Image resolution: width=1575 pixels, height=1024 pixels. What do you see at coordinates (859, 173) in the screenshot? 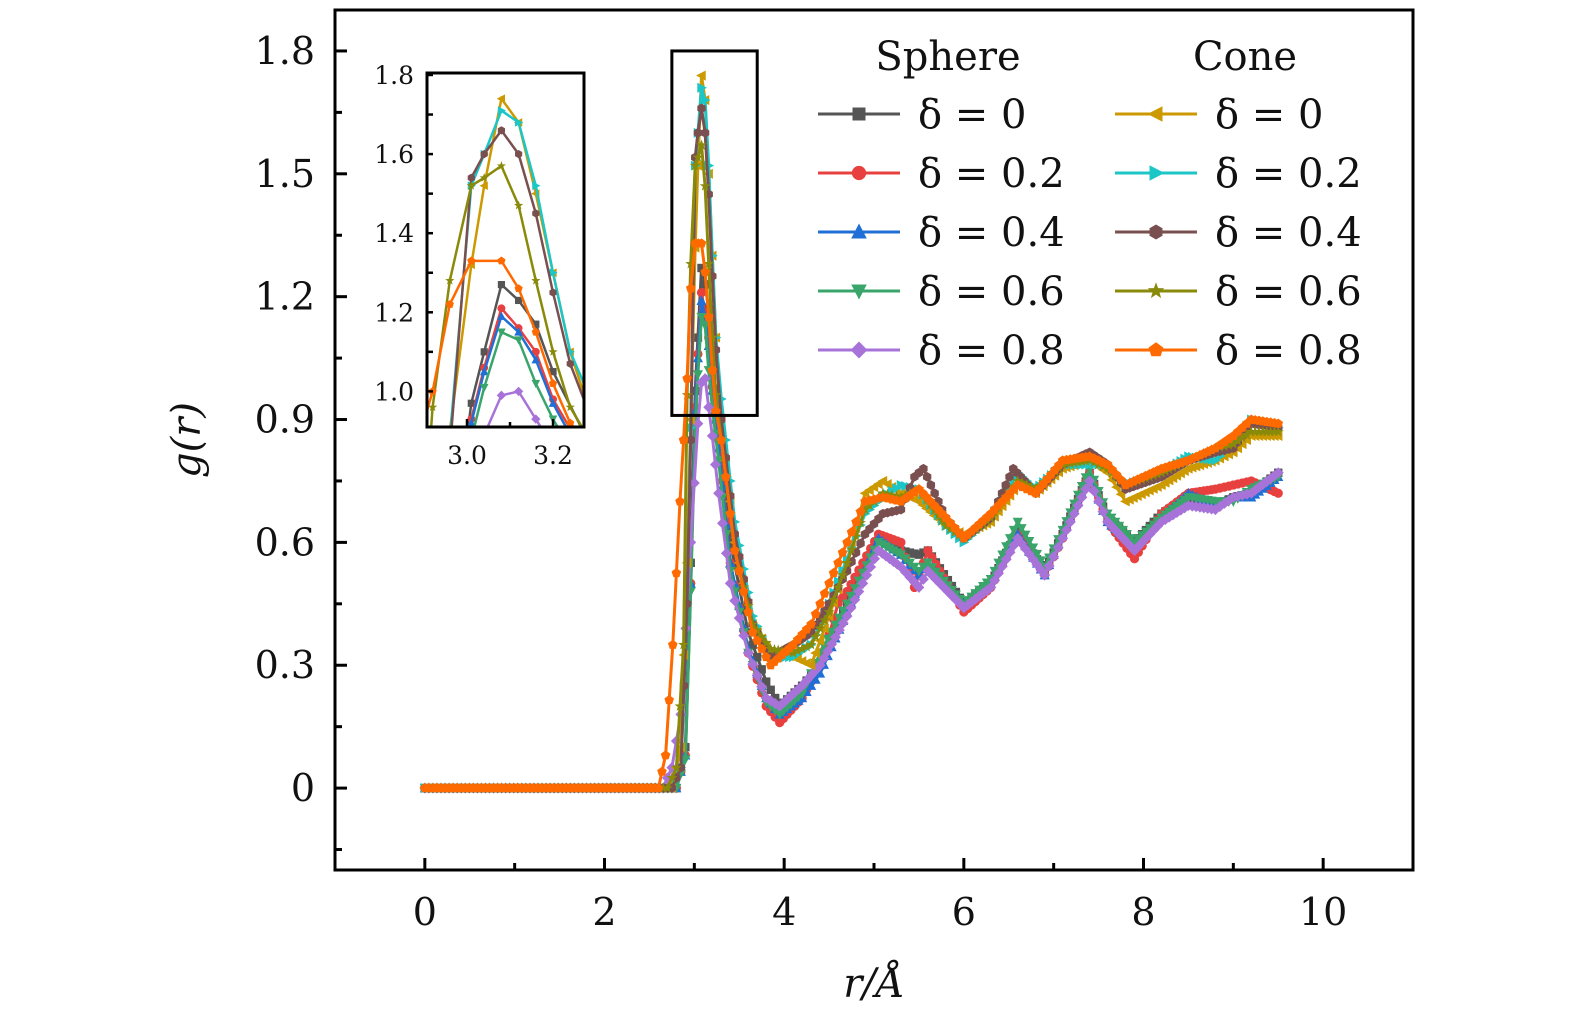
I see `legend-marker-circle` at bounding box center [859, 173].